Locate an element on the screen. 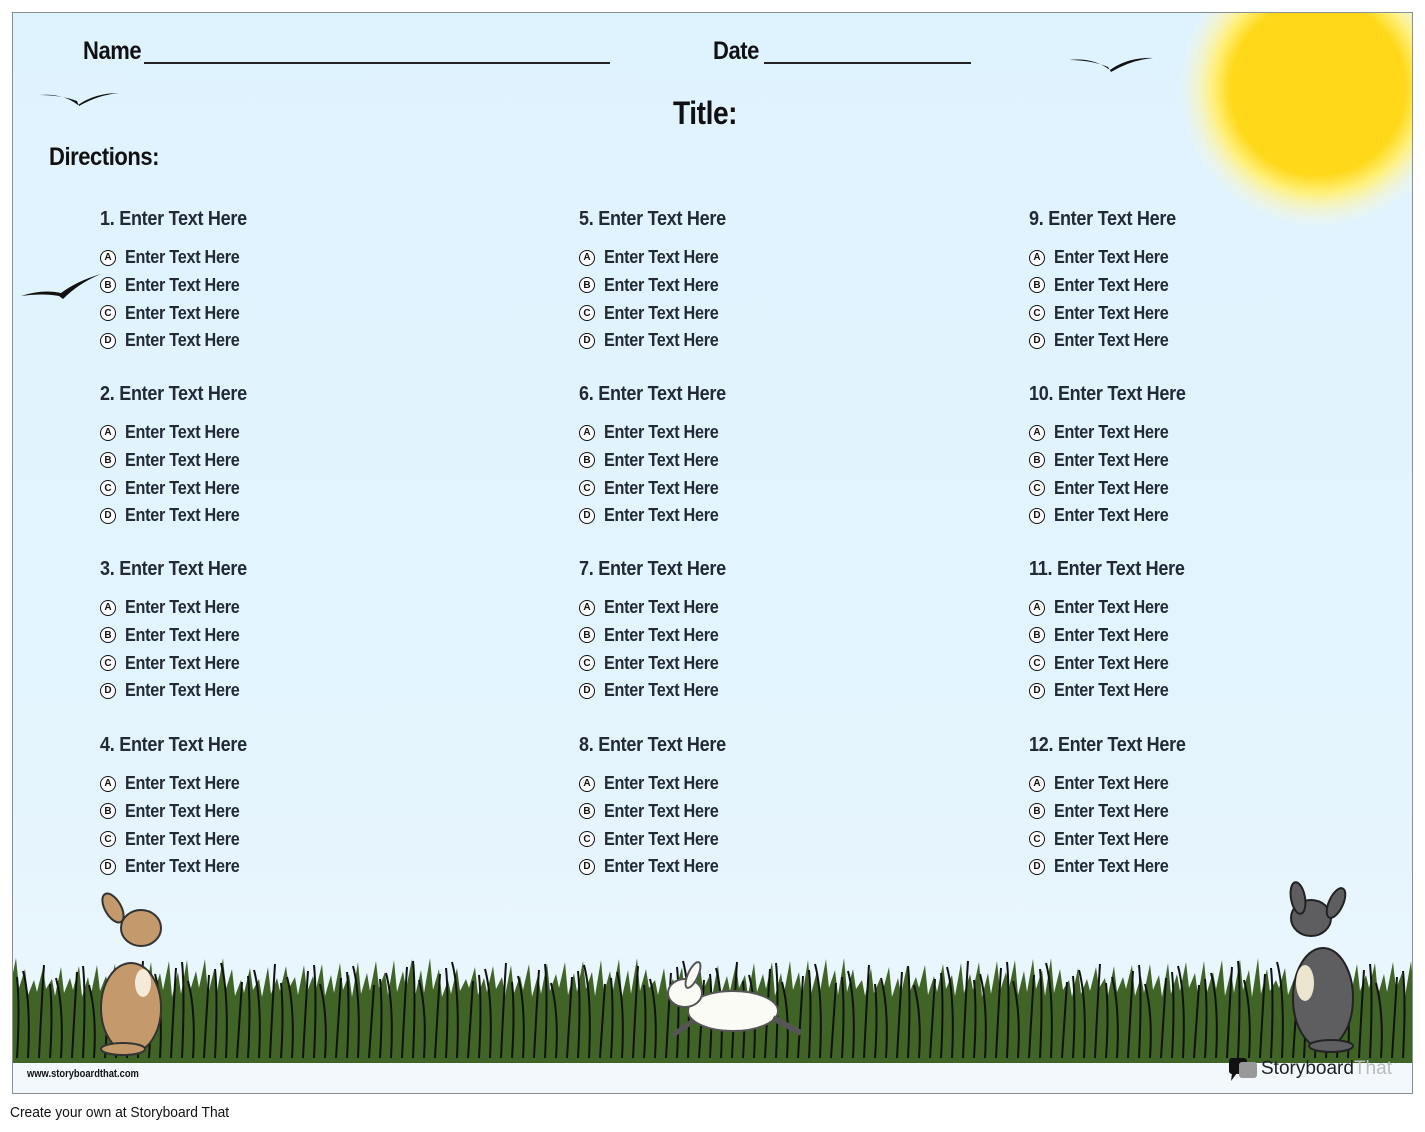 The height and width of the screenshot is (1132, 1425). date-field is located at coordinates (867, 63).